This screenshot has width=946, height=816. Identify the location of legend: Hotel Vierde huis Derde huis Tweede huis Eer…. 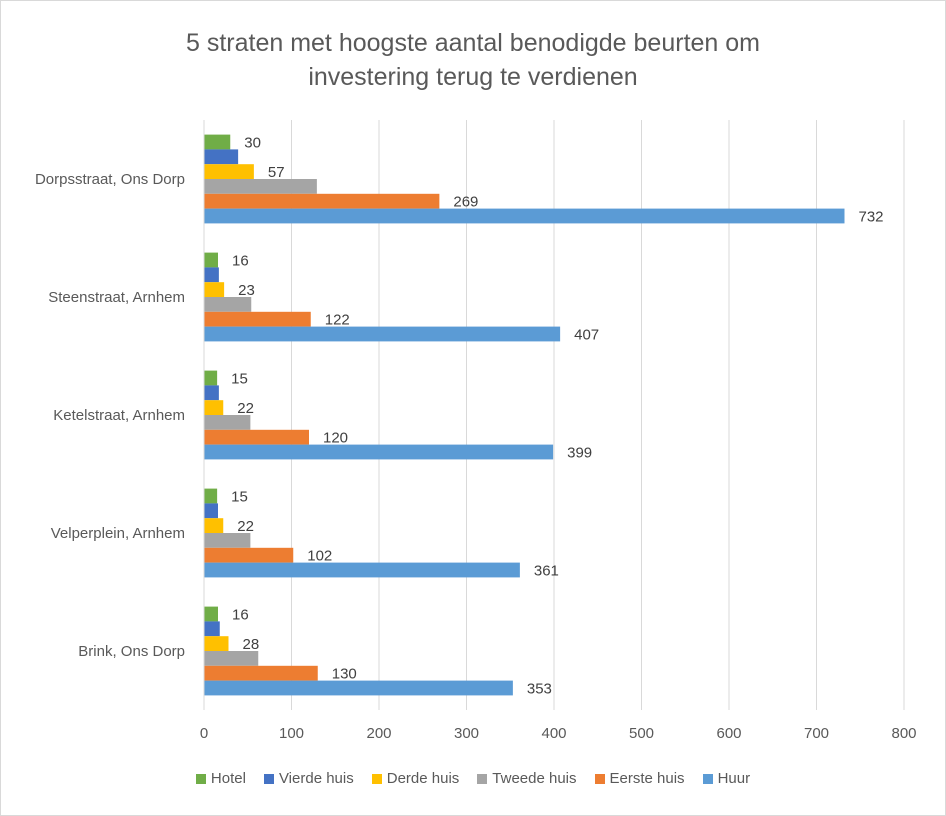
(473, 778).